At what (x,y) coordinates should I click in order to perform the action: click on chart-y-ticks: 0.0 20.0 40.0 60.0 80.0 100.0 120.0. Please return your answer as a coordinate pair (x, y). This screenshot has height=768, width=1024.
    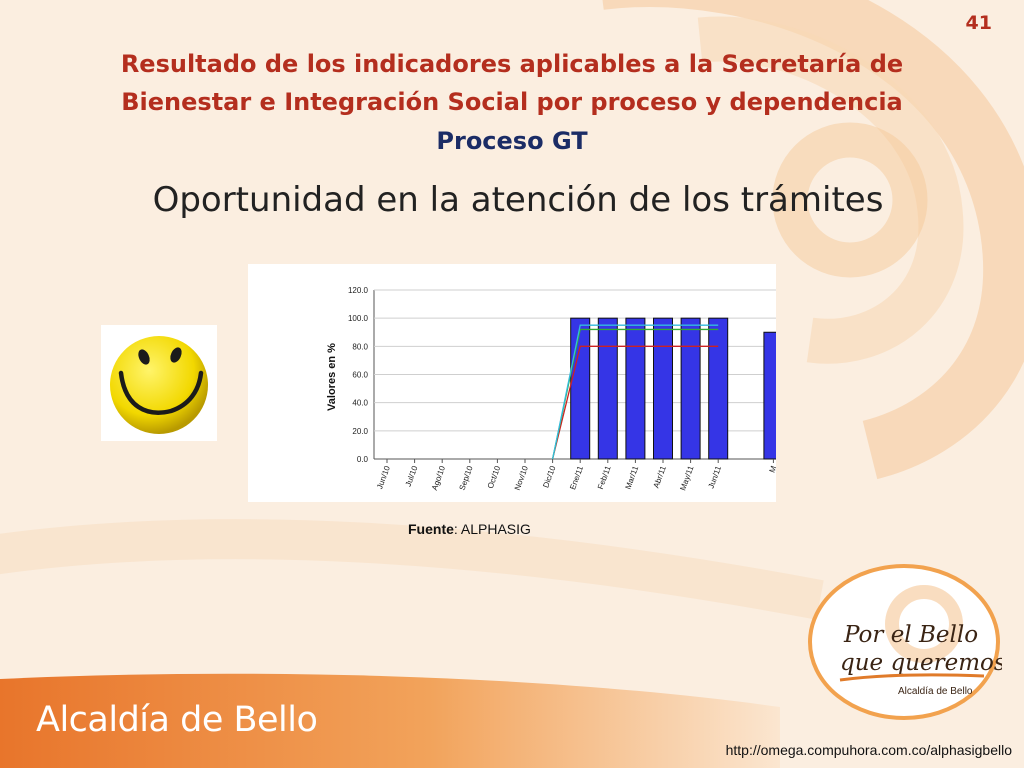
    Looking at the image, I should click on (358, 375).